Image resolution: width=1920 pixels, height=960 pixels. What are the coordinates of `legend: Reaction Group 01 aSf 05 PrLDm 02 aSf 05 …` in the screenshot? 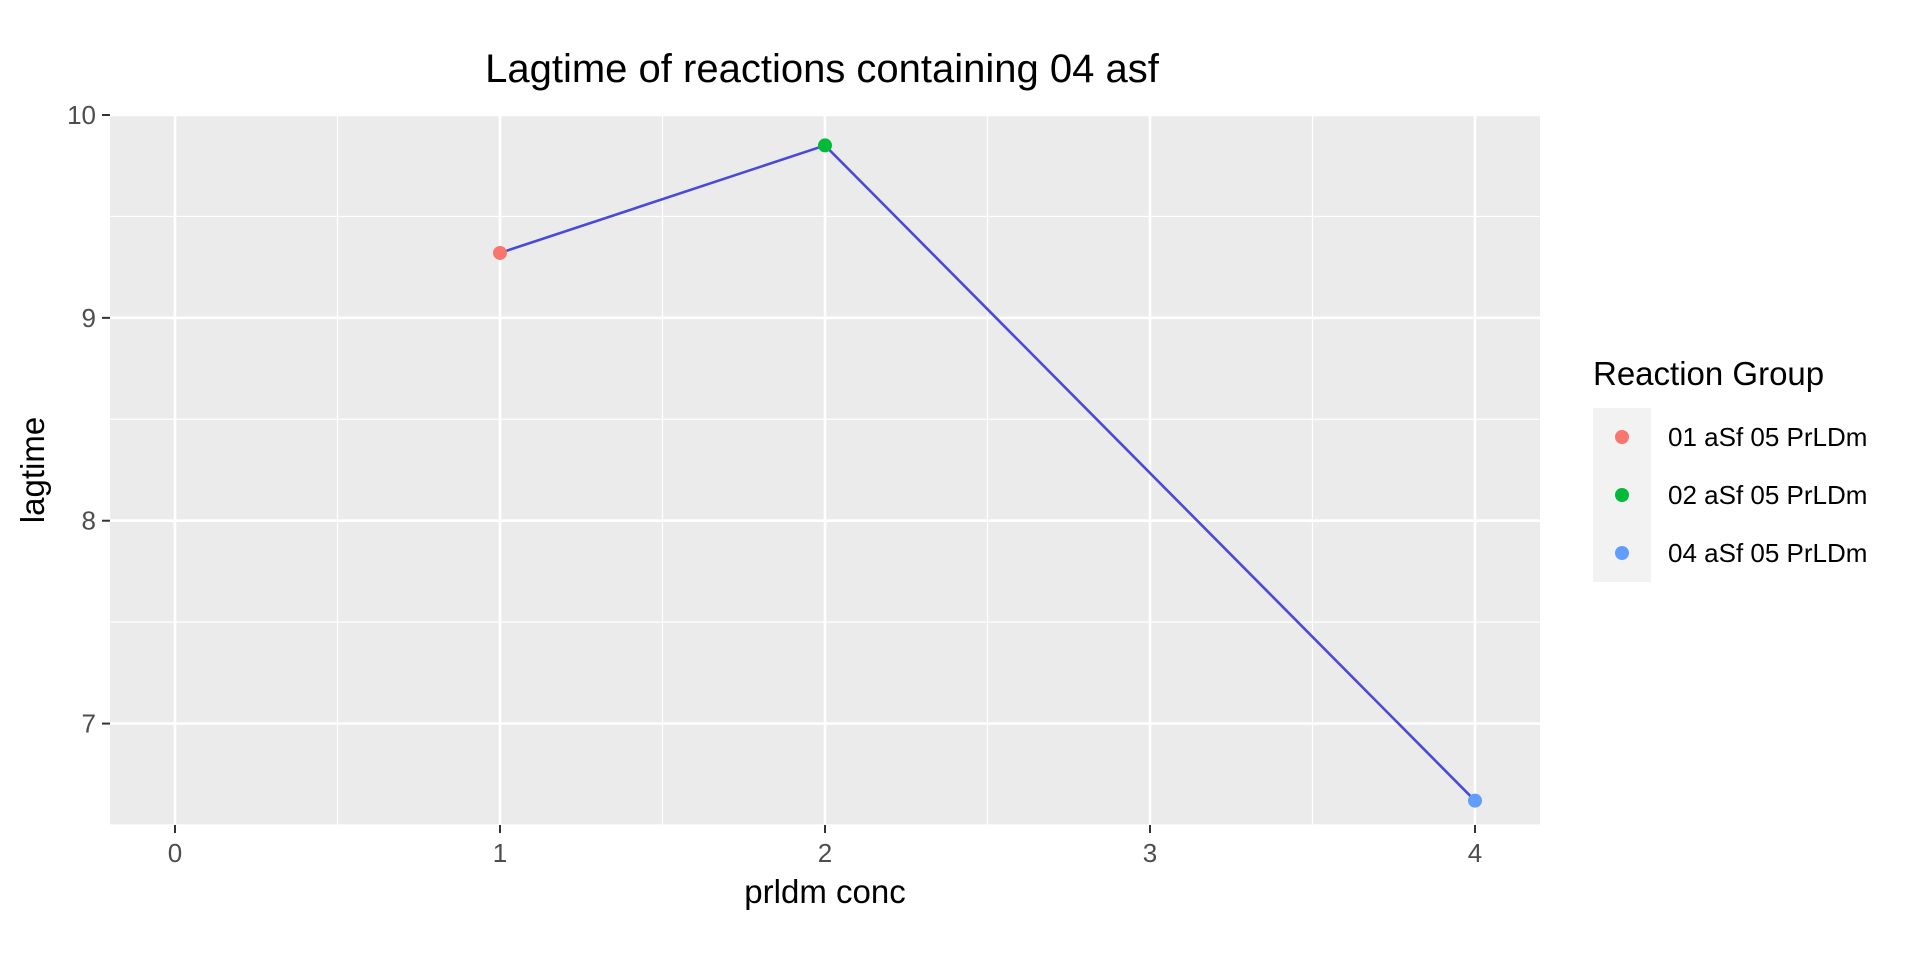 It's located at (1730, 468).